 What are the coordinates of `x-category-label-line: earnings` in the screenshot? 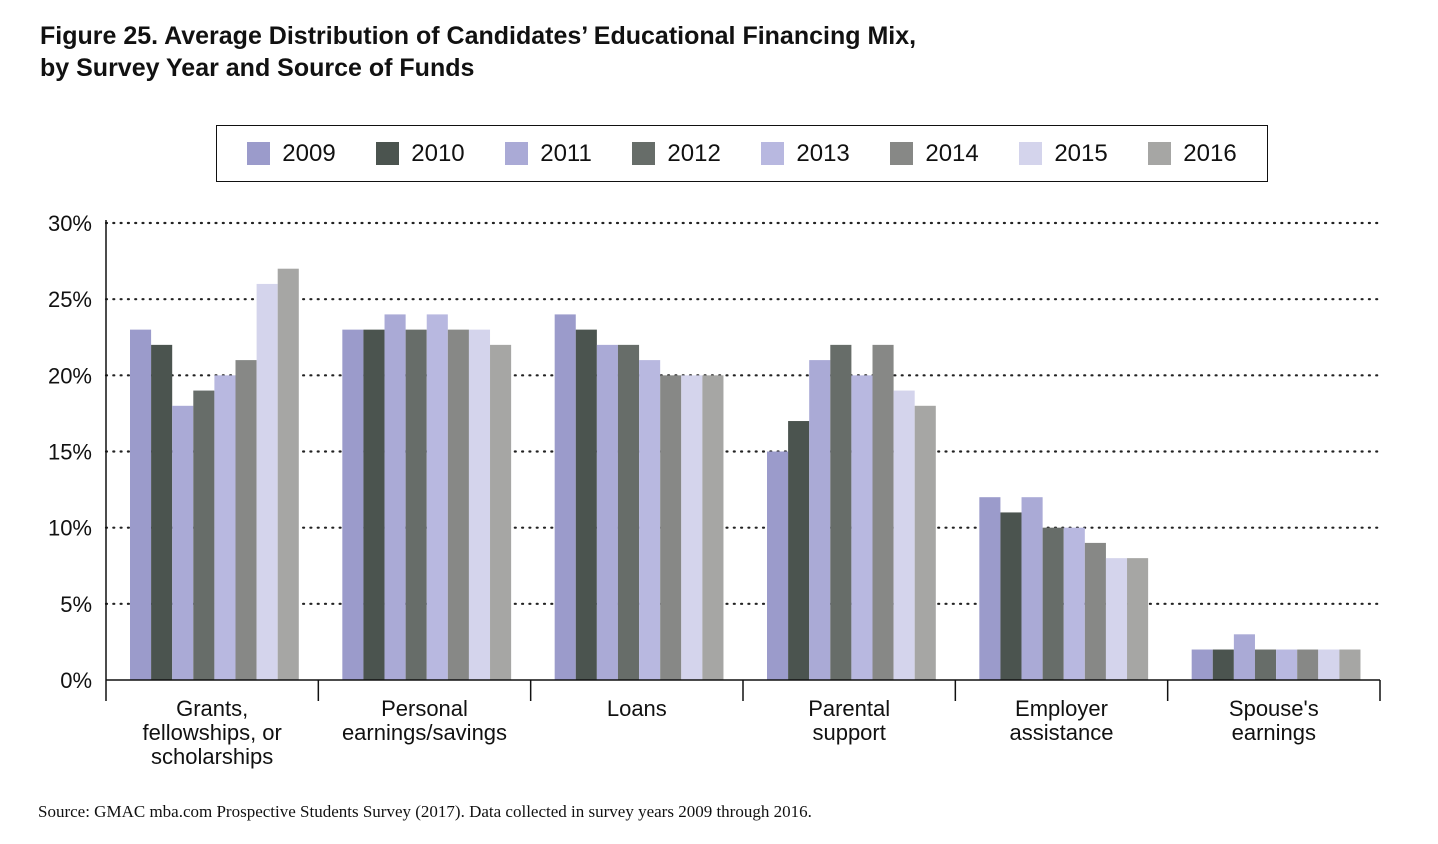 It's located at (1274, 732).